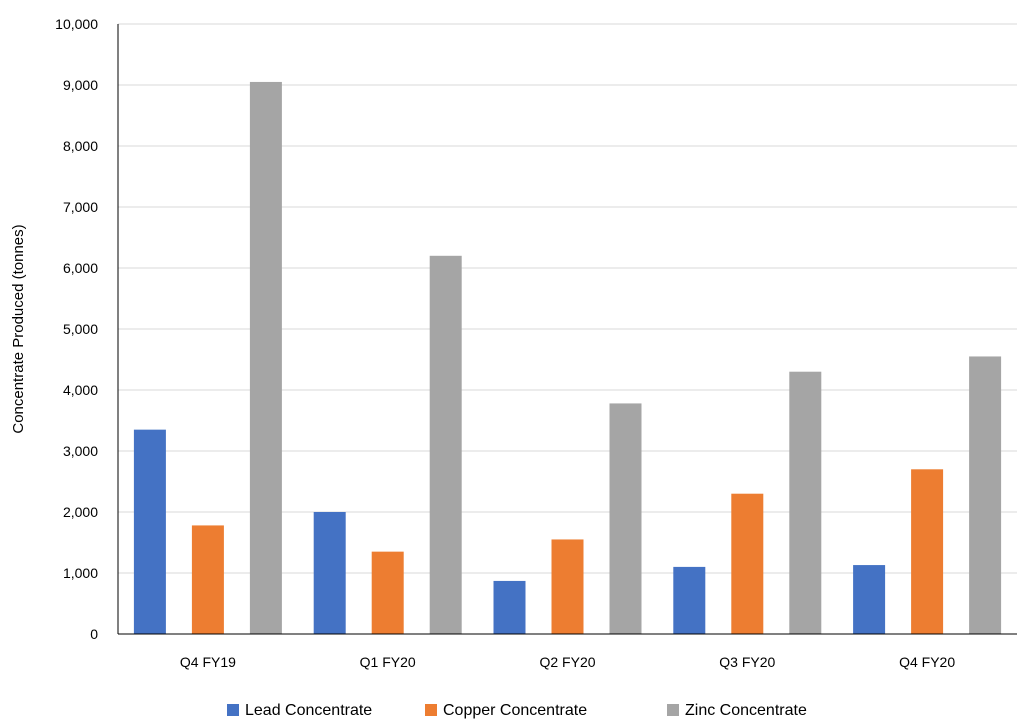  I want to click on x-tick-label: Q4 FY20, so click(927, 662).